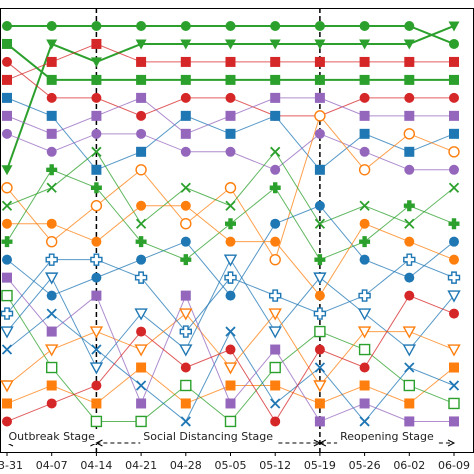  Describe the element at coordinates (275, 465) in the screenshot. I see `x-tick-label: 05-12` at that location.